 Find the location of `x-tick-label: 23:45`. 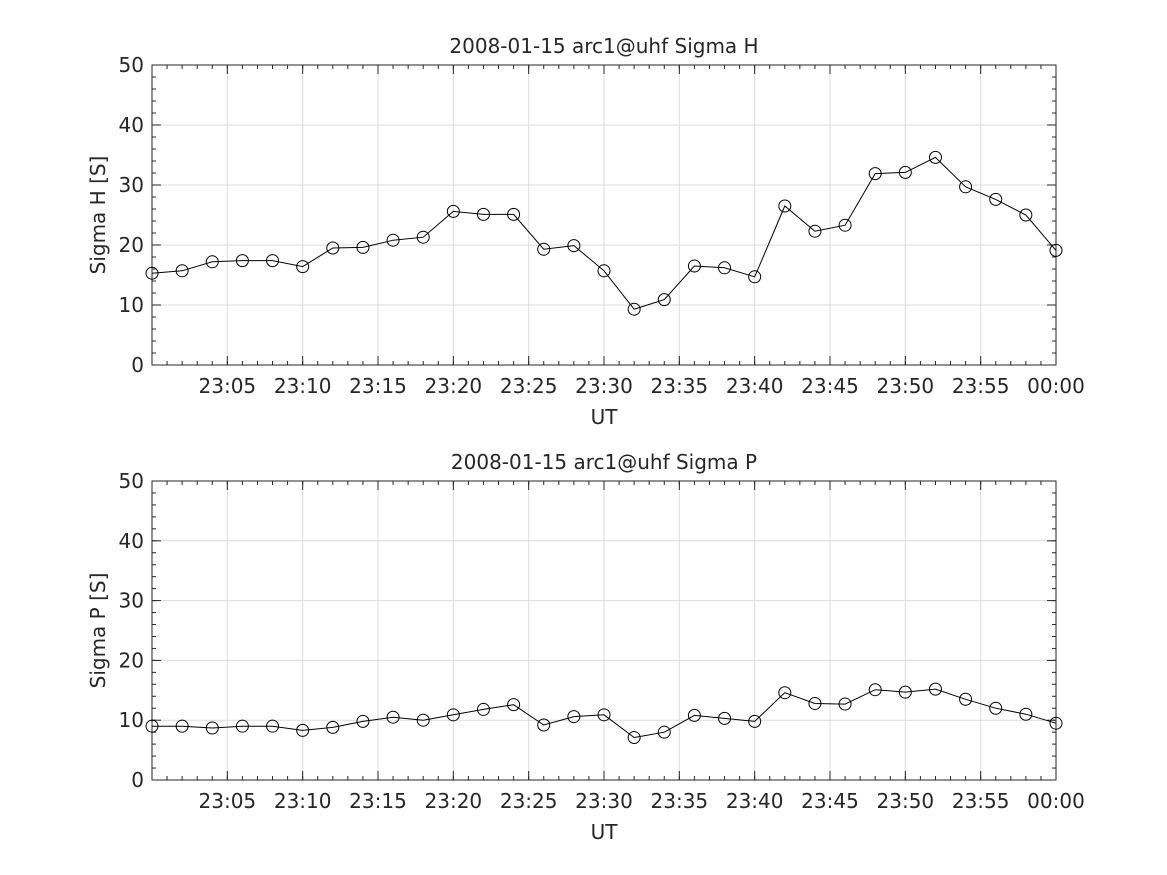

x-tick-label: 23:45 is located at coordinates (830, 386).